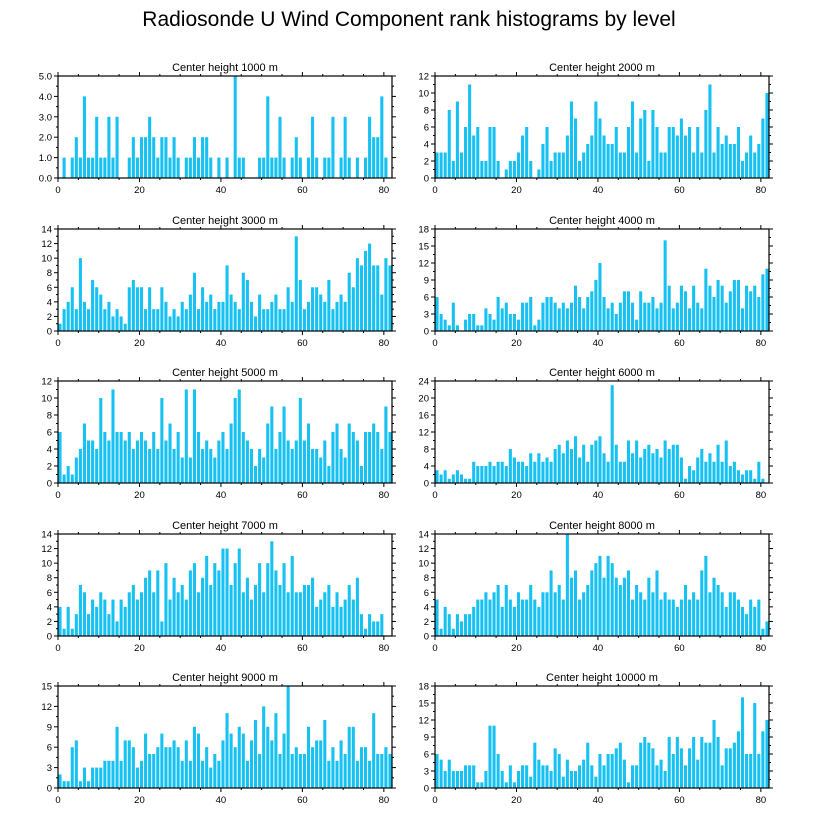 This screenshot has width=818, height=824. Describe the element at coordinates (516, 495) in the screenshot. I see `x-tick-label: 20` at that location.